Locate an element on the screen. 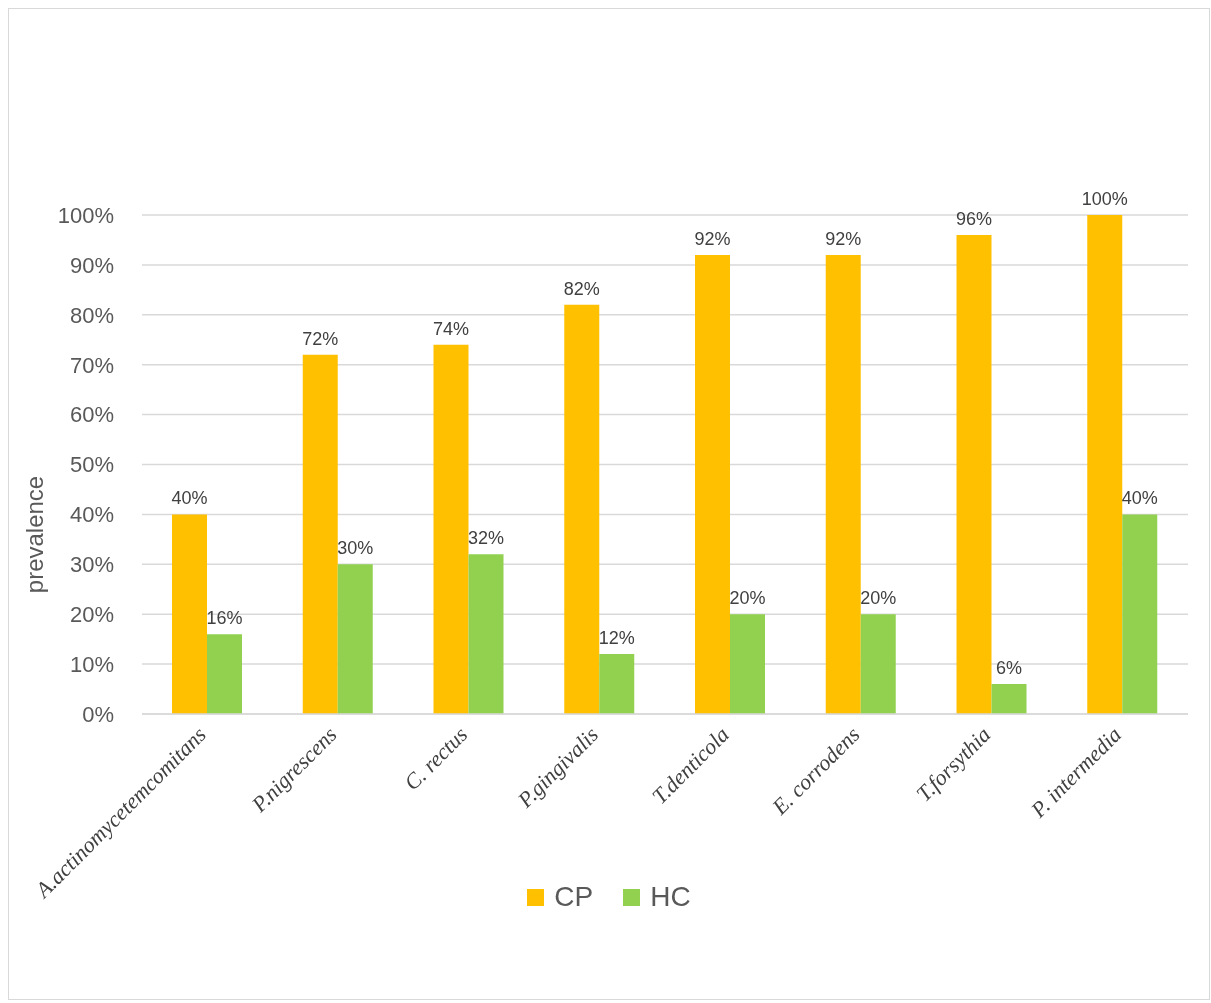 Image resolution: width=1211 pixels, height=1003 pixels. y-tick-label: 30% is located at coordinates (91, 565).